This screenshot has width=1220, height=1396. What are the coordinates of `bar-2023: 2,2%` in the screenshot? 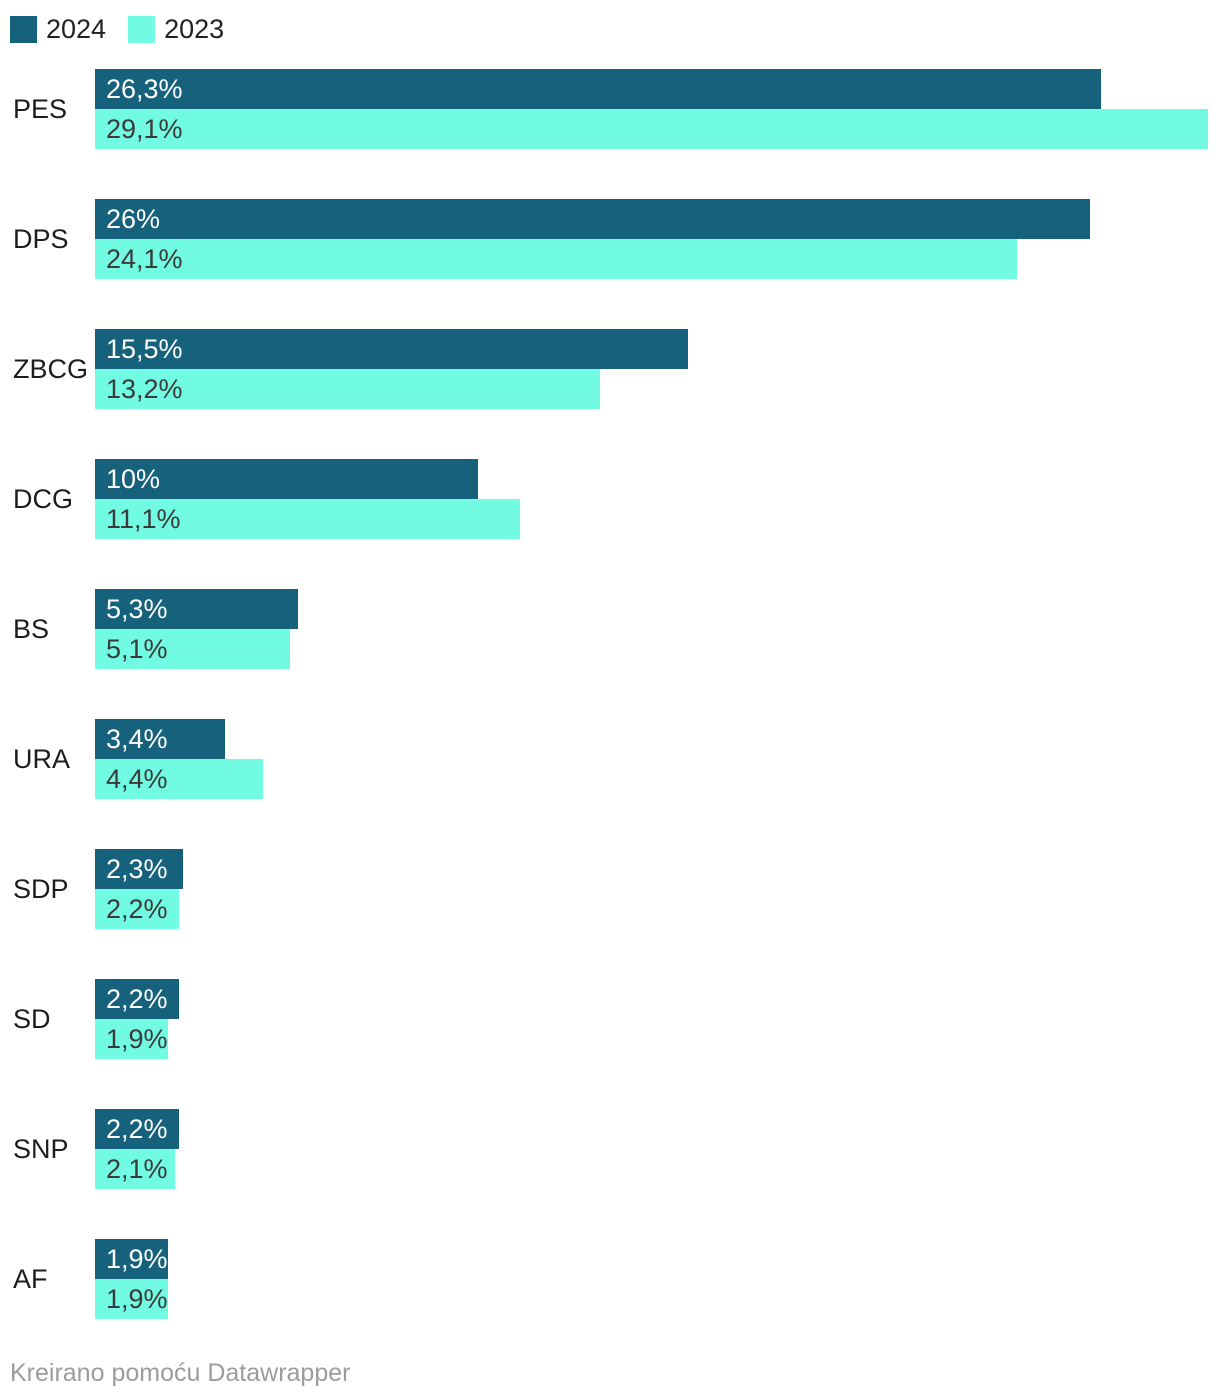 It's located at (137, 909).